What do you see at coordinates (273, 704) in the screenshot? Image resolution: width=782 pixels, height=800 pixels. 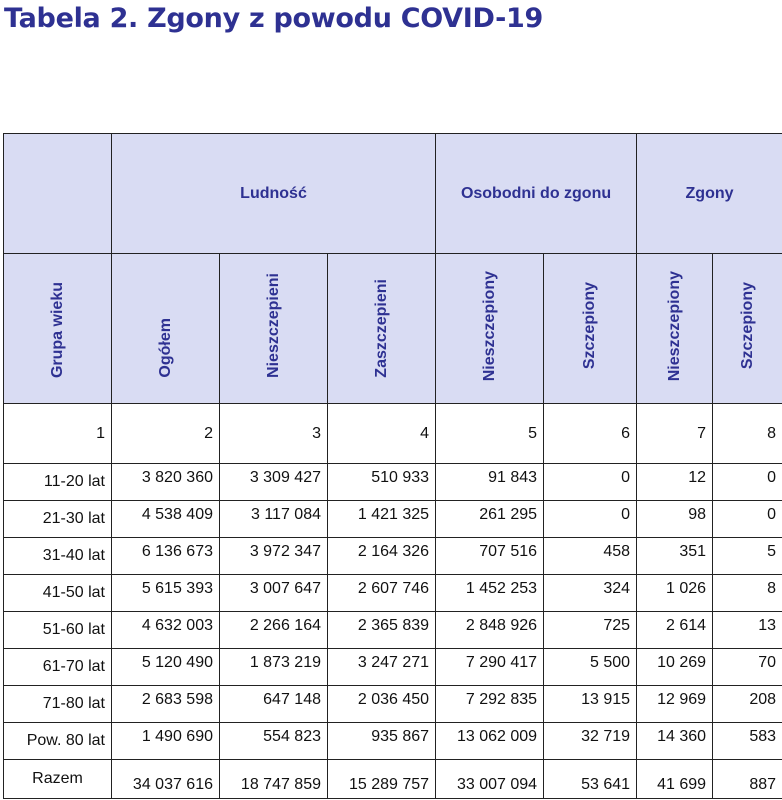 I see `table-cell: 647 148` at bounding box center [273, 704].